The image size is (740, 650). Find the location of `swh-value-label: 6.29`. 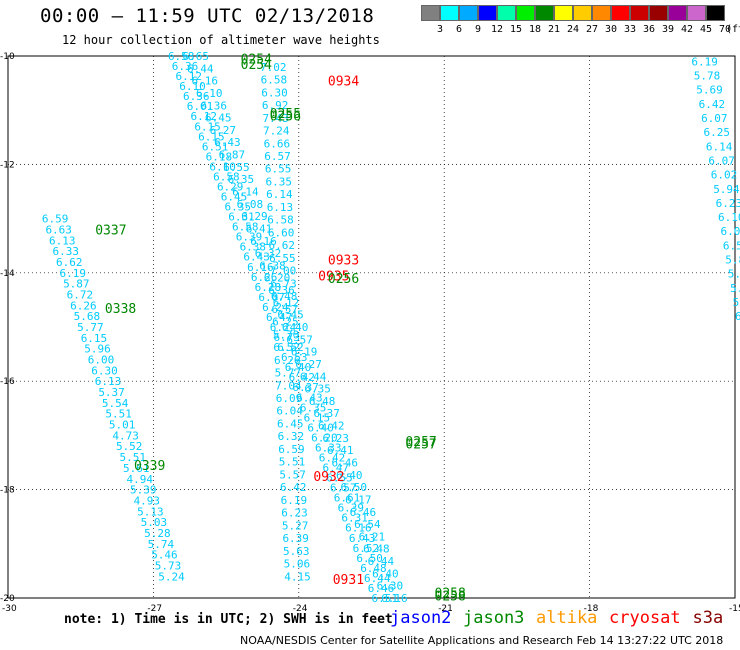

swh-value-label: 6.29 is located at coordinates (254, 216).